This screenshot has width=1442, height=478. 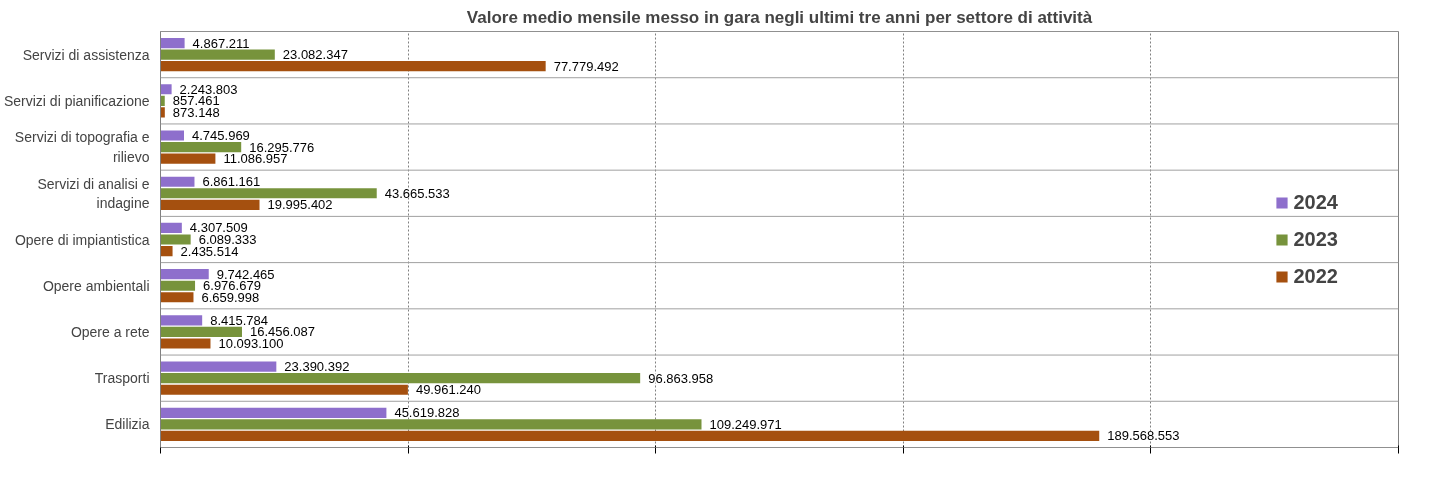 What do you see at coordinates (93, 193) in the screenshot?
I see `y-tick-label: Servizi di analisi e indagine` at bounding box center [93, 193].